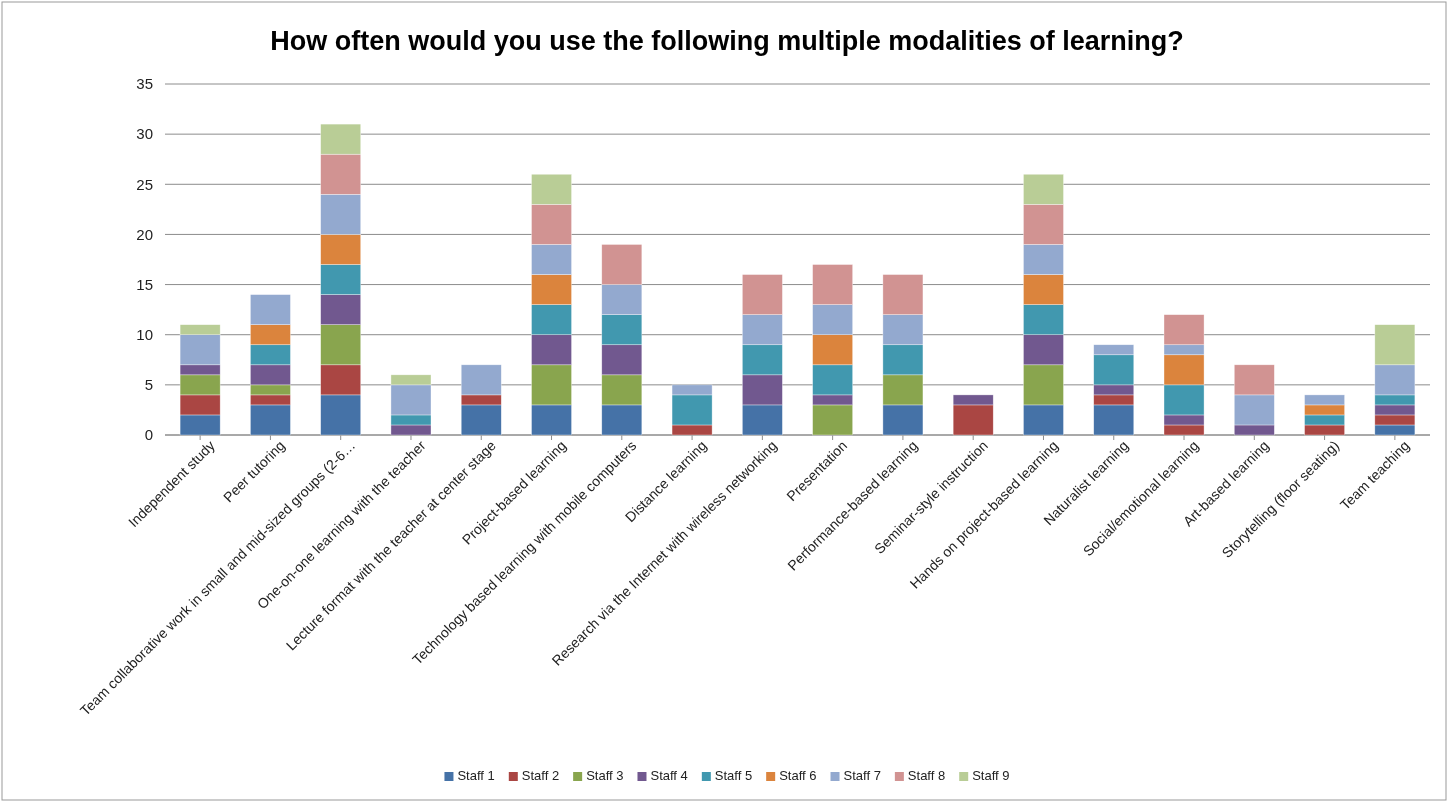  What do you see at coordinates (605, 775) in the screenshot?
I see `legend-label: Staff 3` at bounding box center [605, 775].